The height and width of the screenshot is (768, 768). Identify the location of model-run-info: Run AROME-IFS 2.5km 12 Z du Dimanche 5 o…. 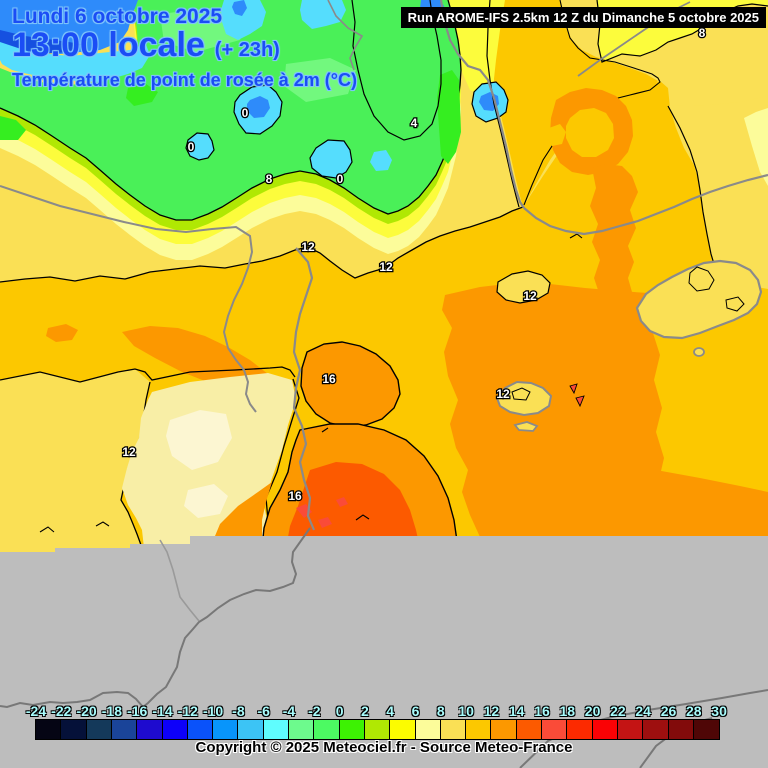
(583, 17).